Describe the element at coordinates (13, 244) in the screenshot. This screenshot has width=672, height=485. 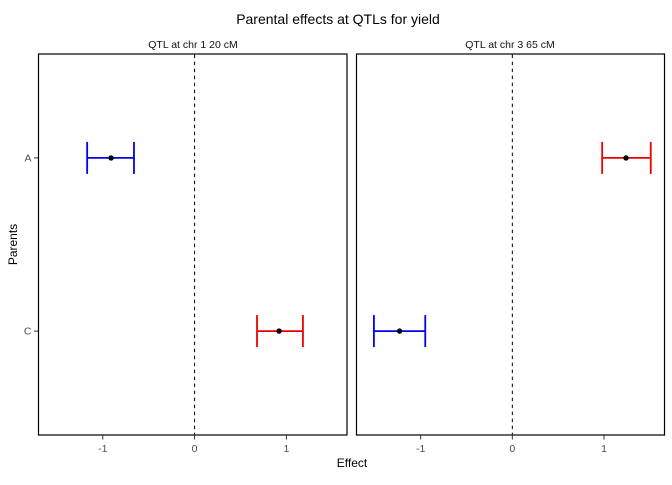
I see `y-axis-title: Parents` at that location.